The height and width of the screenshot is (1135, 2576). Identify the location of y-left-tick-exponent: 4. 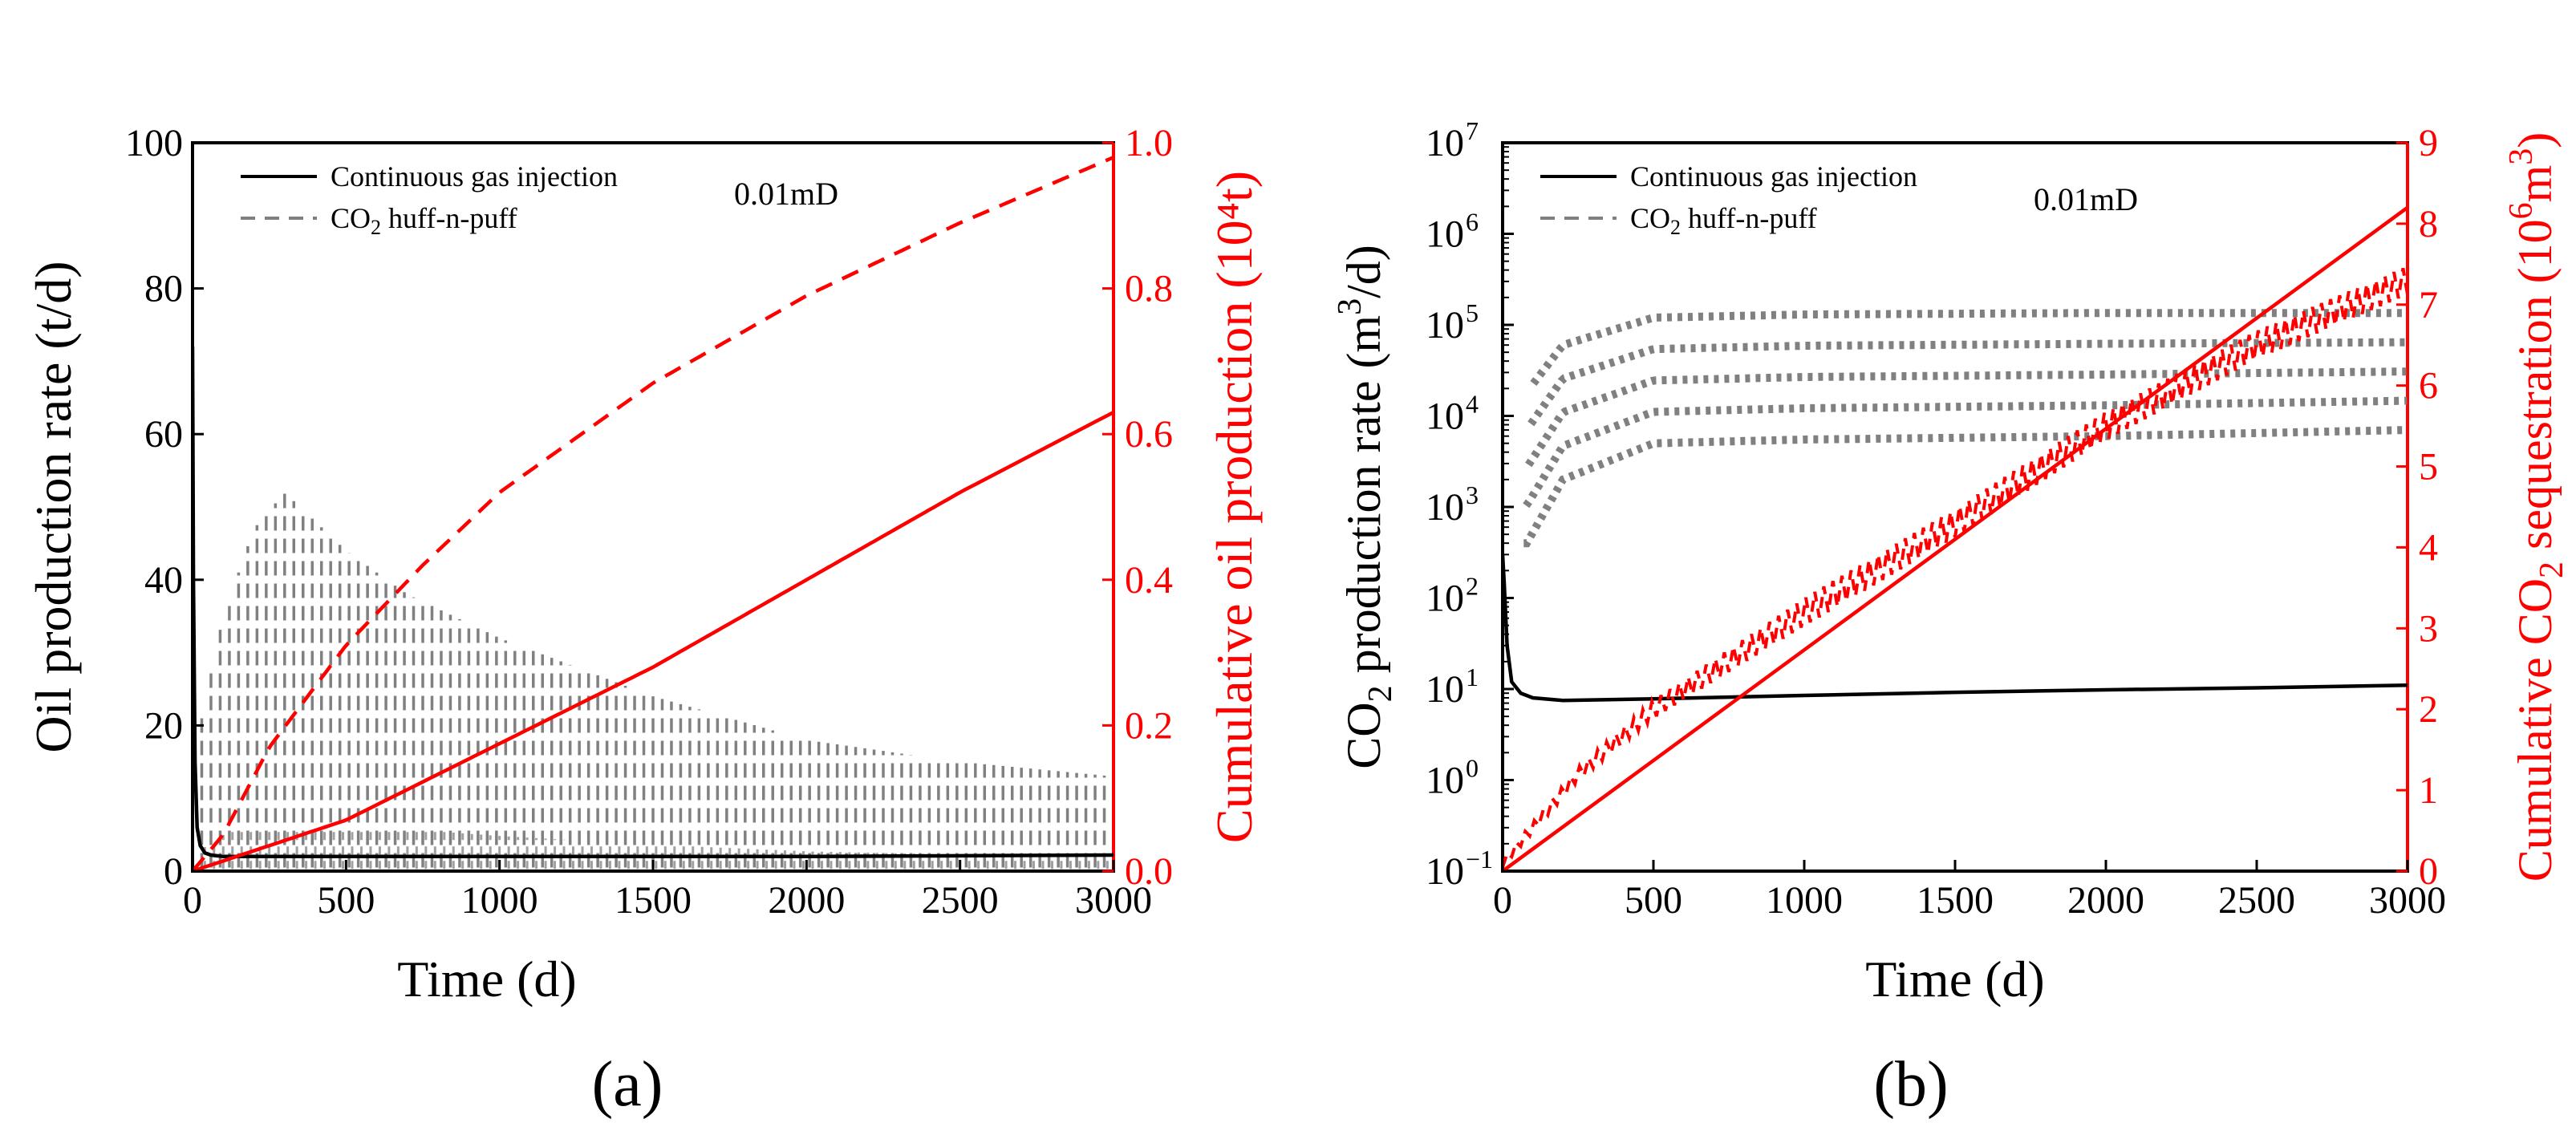
(1472, 404).